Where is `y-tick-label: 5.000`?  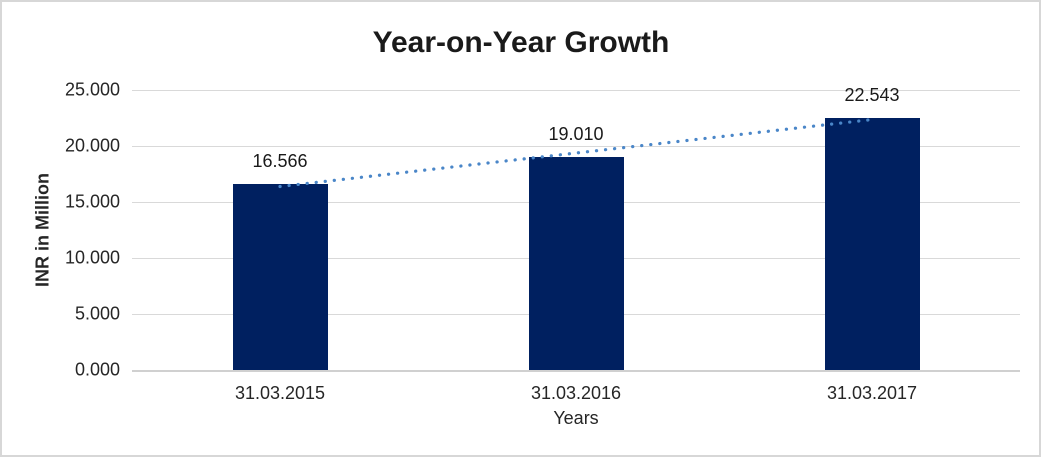
y-tick-label: 5.000 is located at coordinates (97, 313).